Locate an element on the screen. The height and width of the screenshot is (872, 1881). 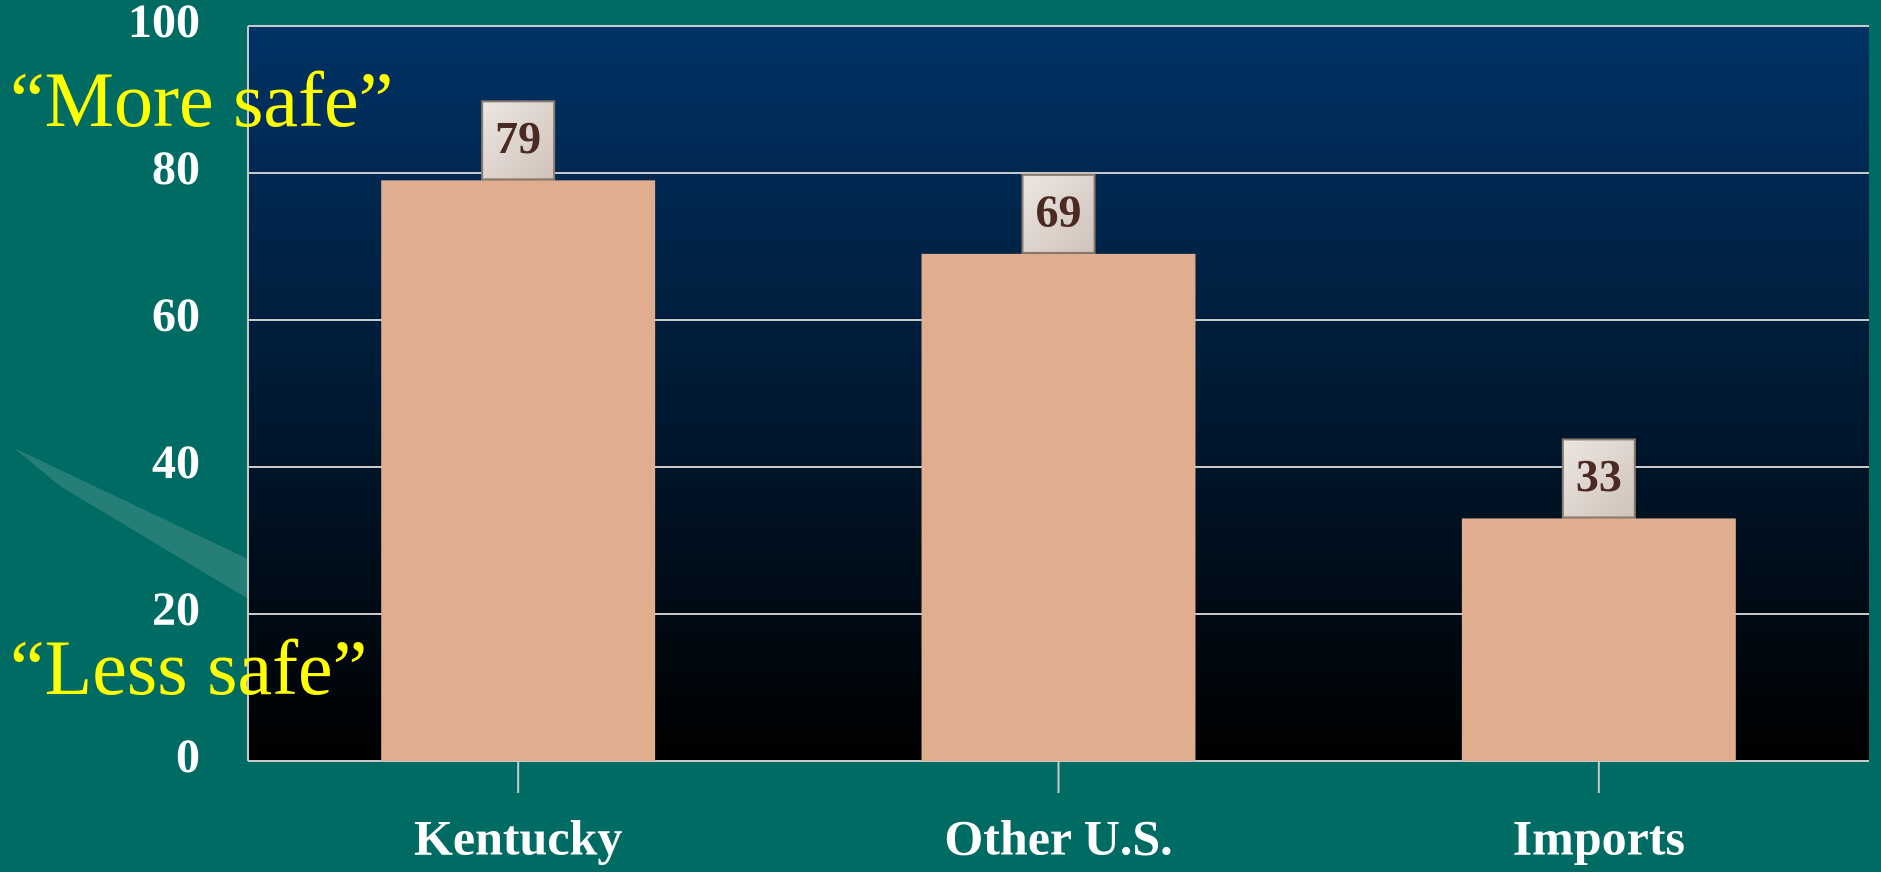
annotation: “More safe” is located at coordinates (201, 99).